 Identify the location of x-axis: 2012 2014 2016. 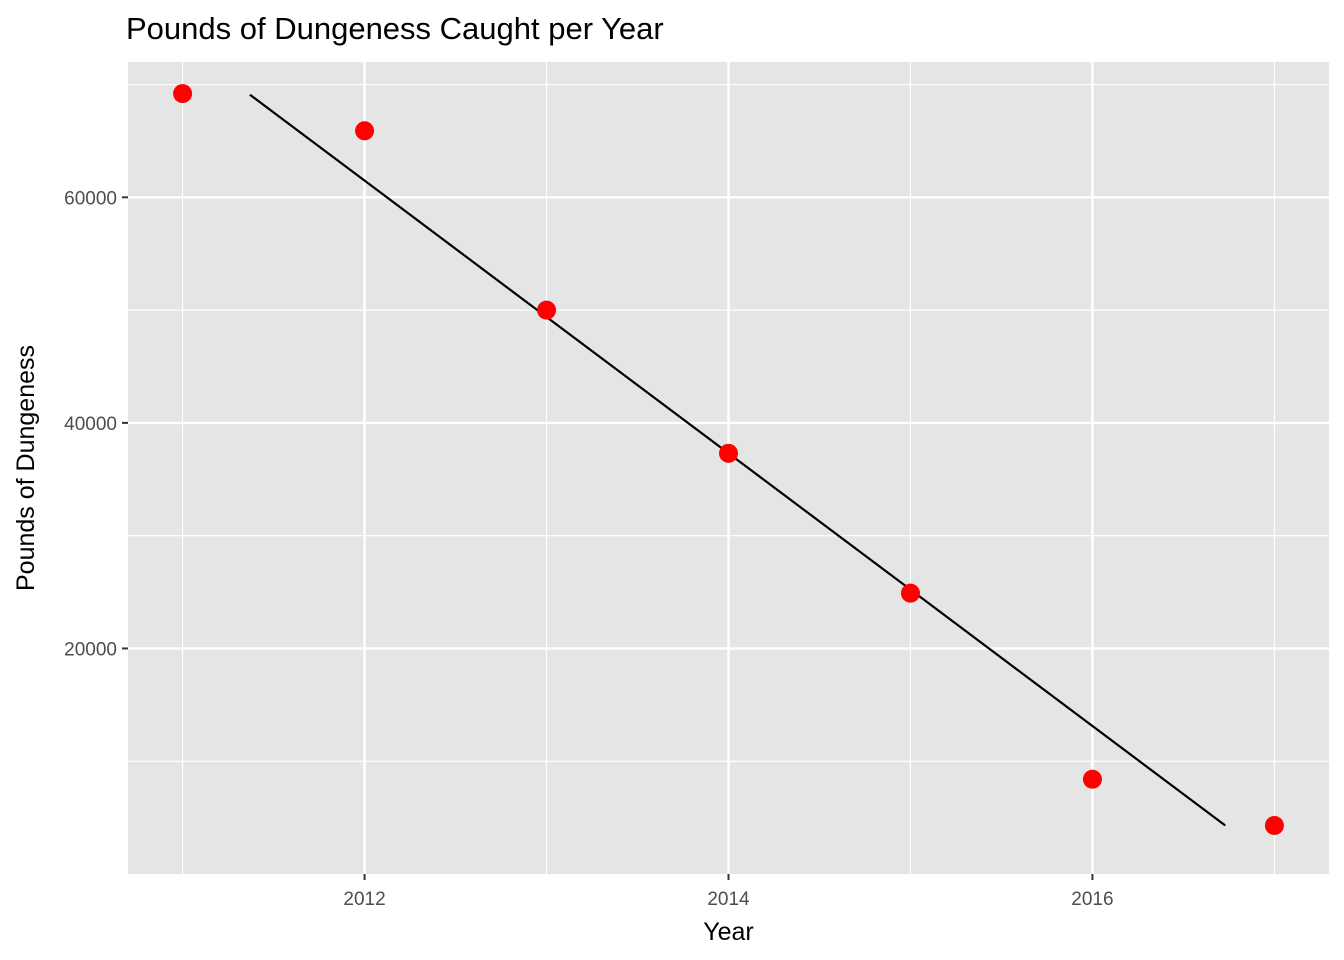
(728, 892).